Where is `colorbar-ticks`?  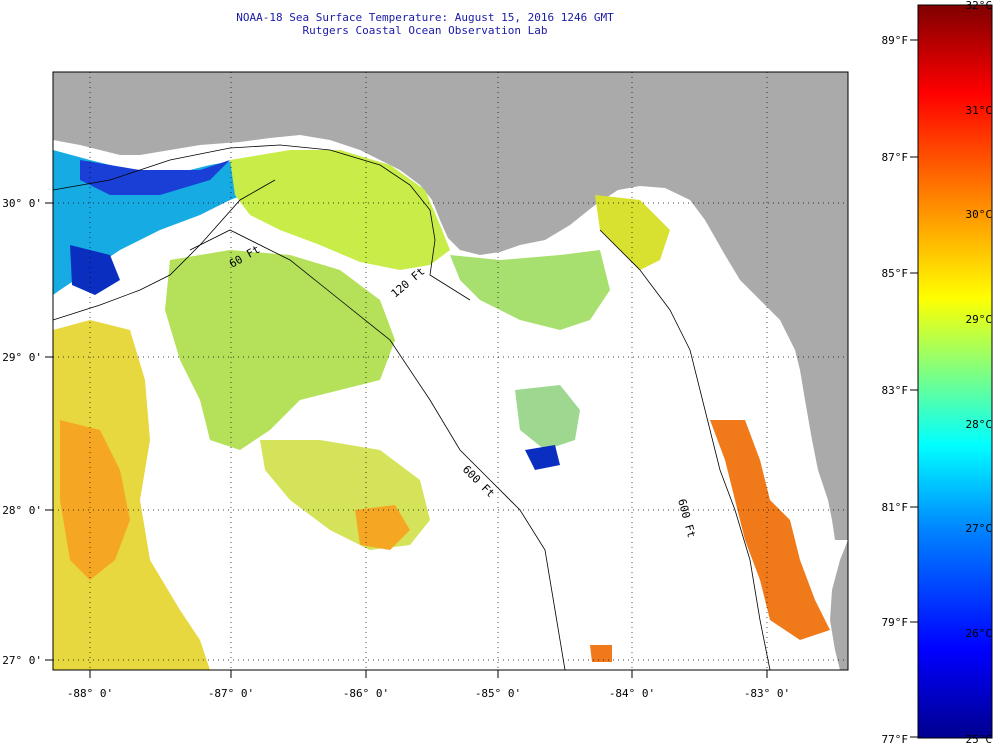 colorbar-ticks is located at coordinates (914, 388).